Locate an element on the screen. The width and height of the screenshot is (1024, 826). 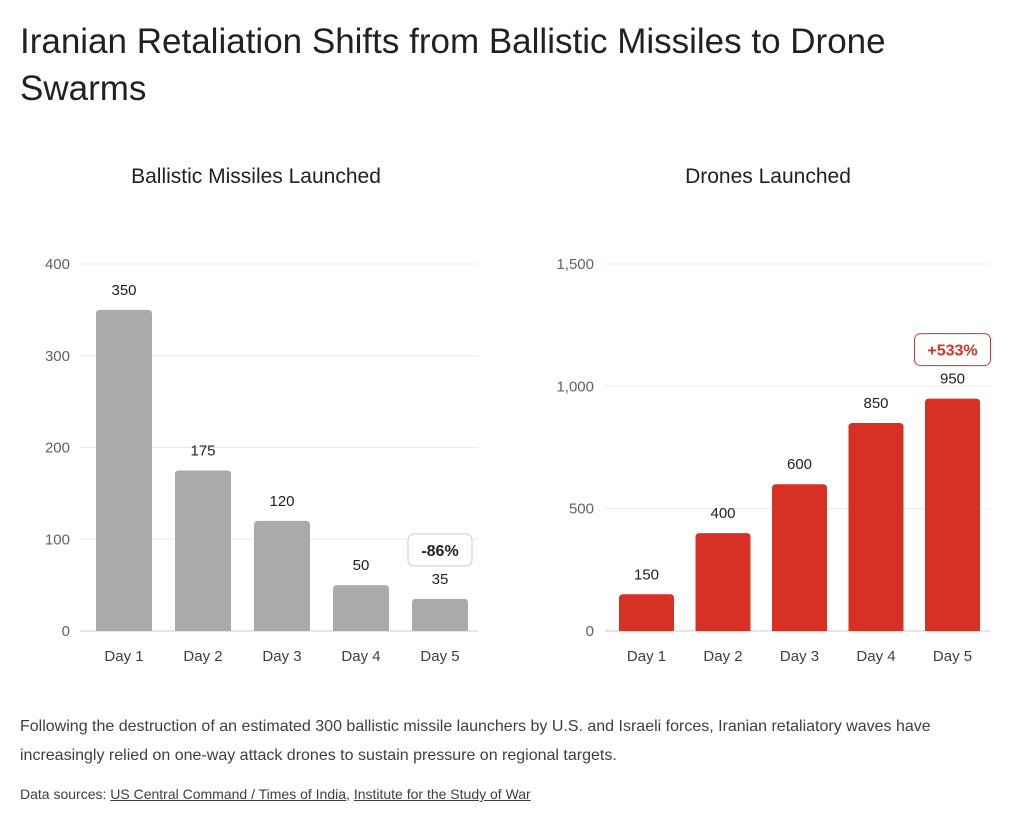
change-annotation: -86% is located at coordinates (439, 551).